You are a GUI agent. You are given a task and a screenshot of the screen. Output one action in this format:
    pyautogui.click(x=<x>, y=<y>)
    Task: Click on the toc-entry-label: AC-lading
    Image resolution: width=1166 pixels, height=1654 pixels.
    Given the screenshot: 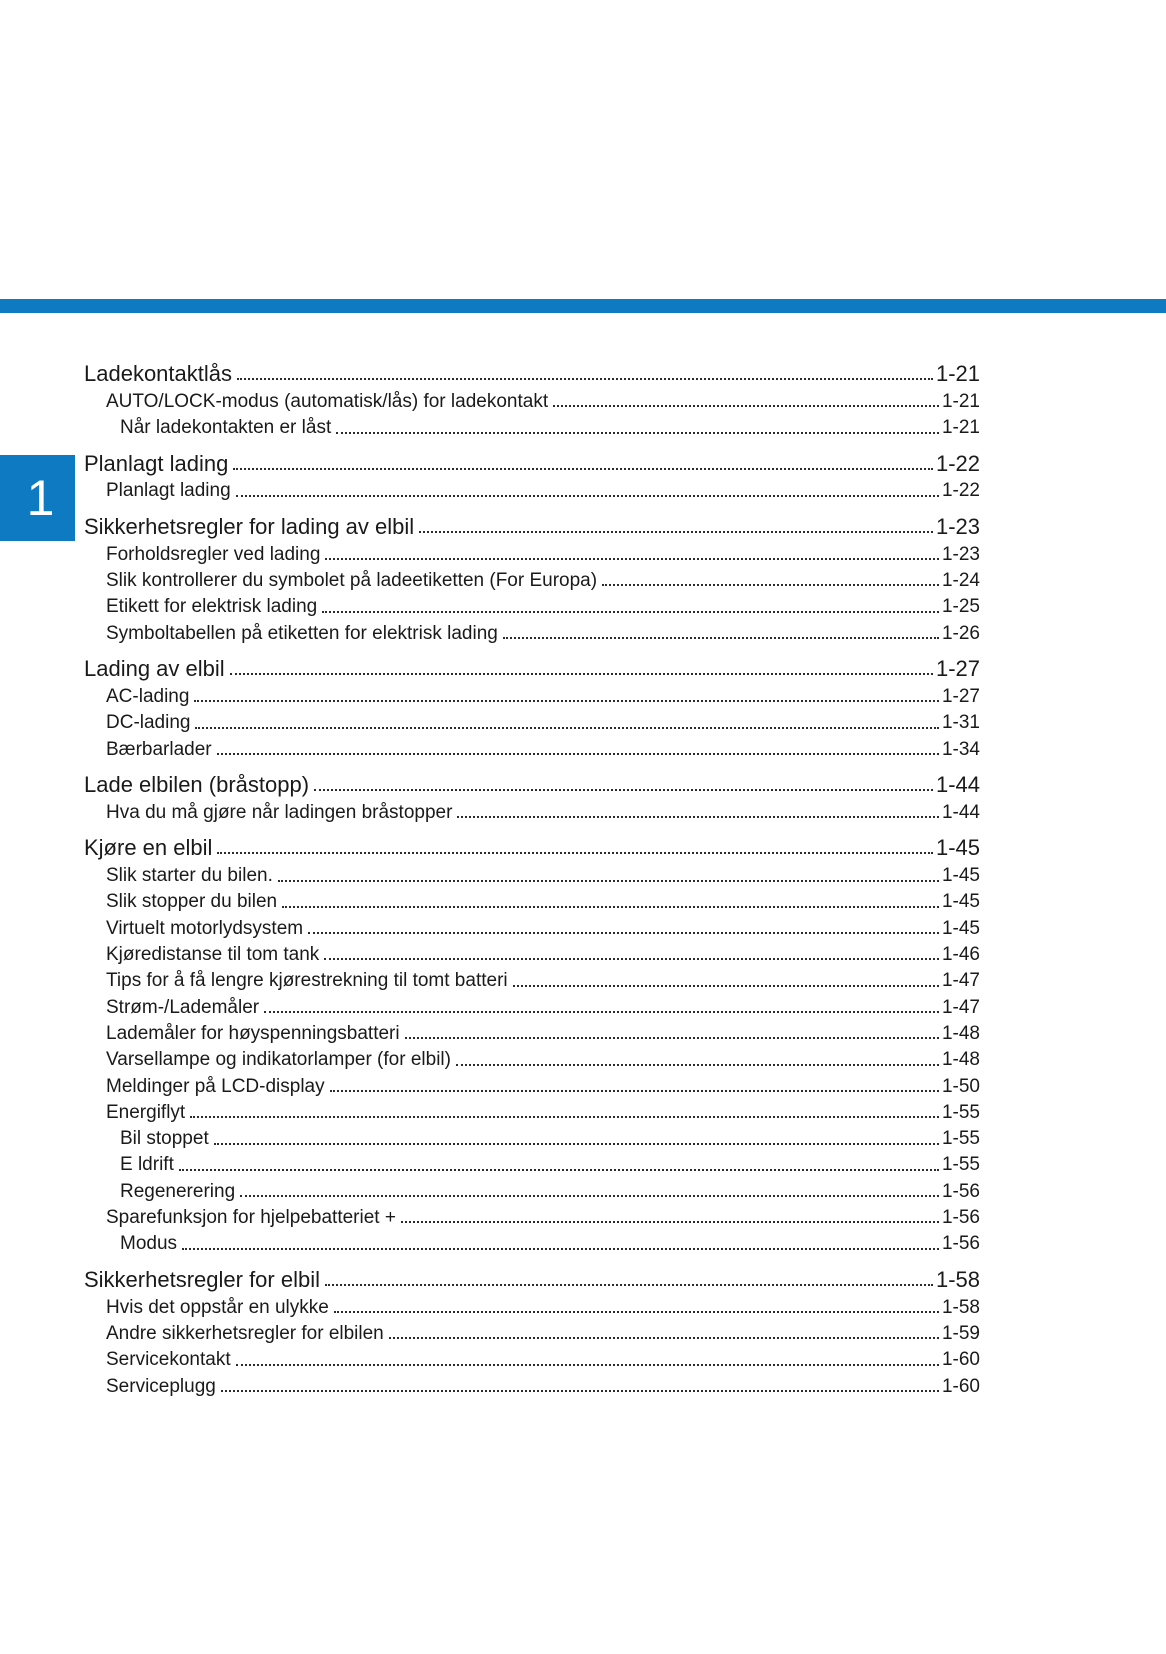 What is the action you would take?
    pyautogui.click(x=148, y=696)
    